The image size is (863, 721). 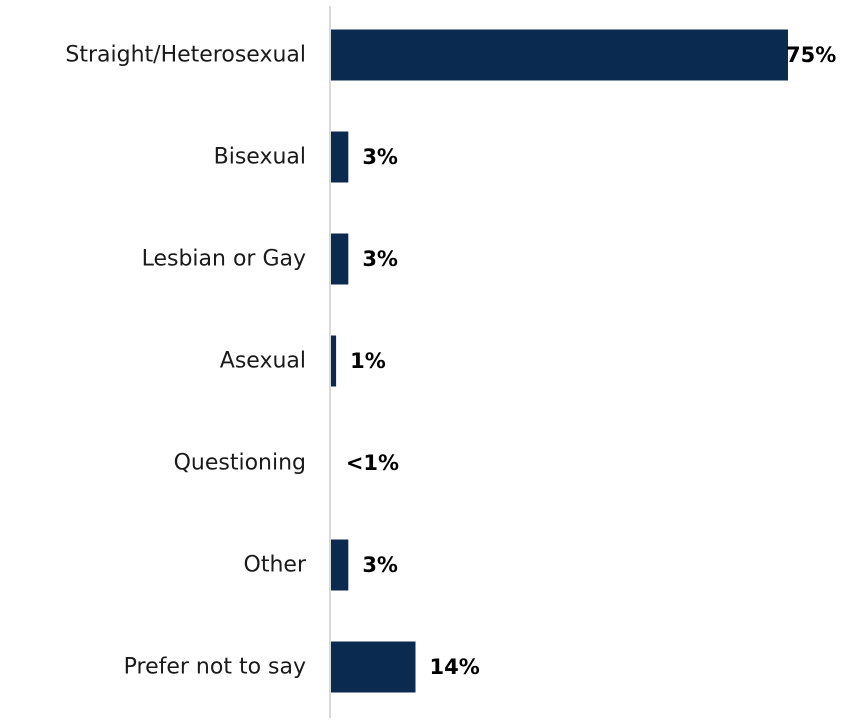 I want to click on bar-asexual, so click(x=333, y=361).